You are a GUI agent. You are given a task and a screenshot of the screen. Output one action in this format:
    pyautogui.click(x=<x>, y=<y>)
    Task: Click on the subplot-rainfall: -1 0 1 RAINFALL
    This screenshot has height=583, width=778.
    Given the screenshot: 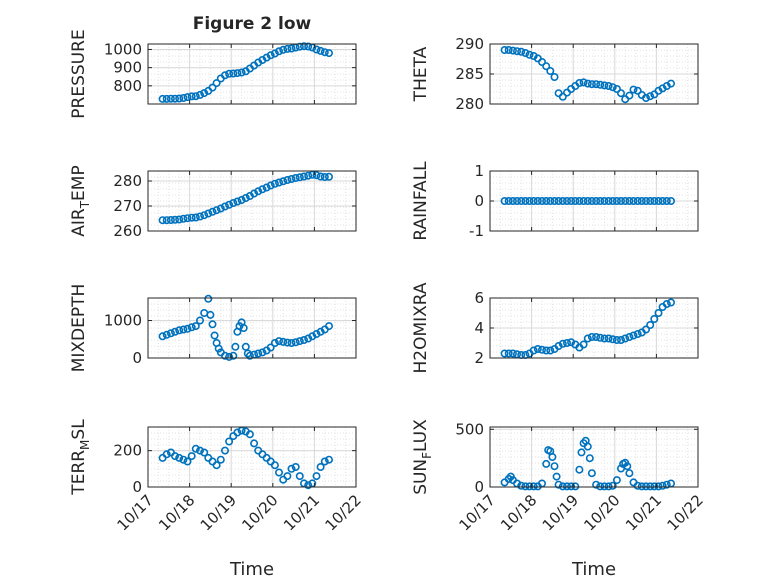 What is the action you would take?
    pyautogui.click(x=555, y=201)
    